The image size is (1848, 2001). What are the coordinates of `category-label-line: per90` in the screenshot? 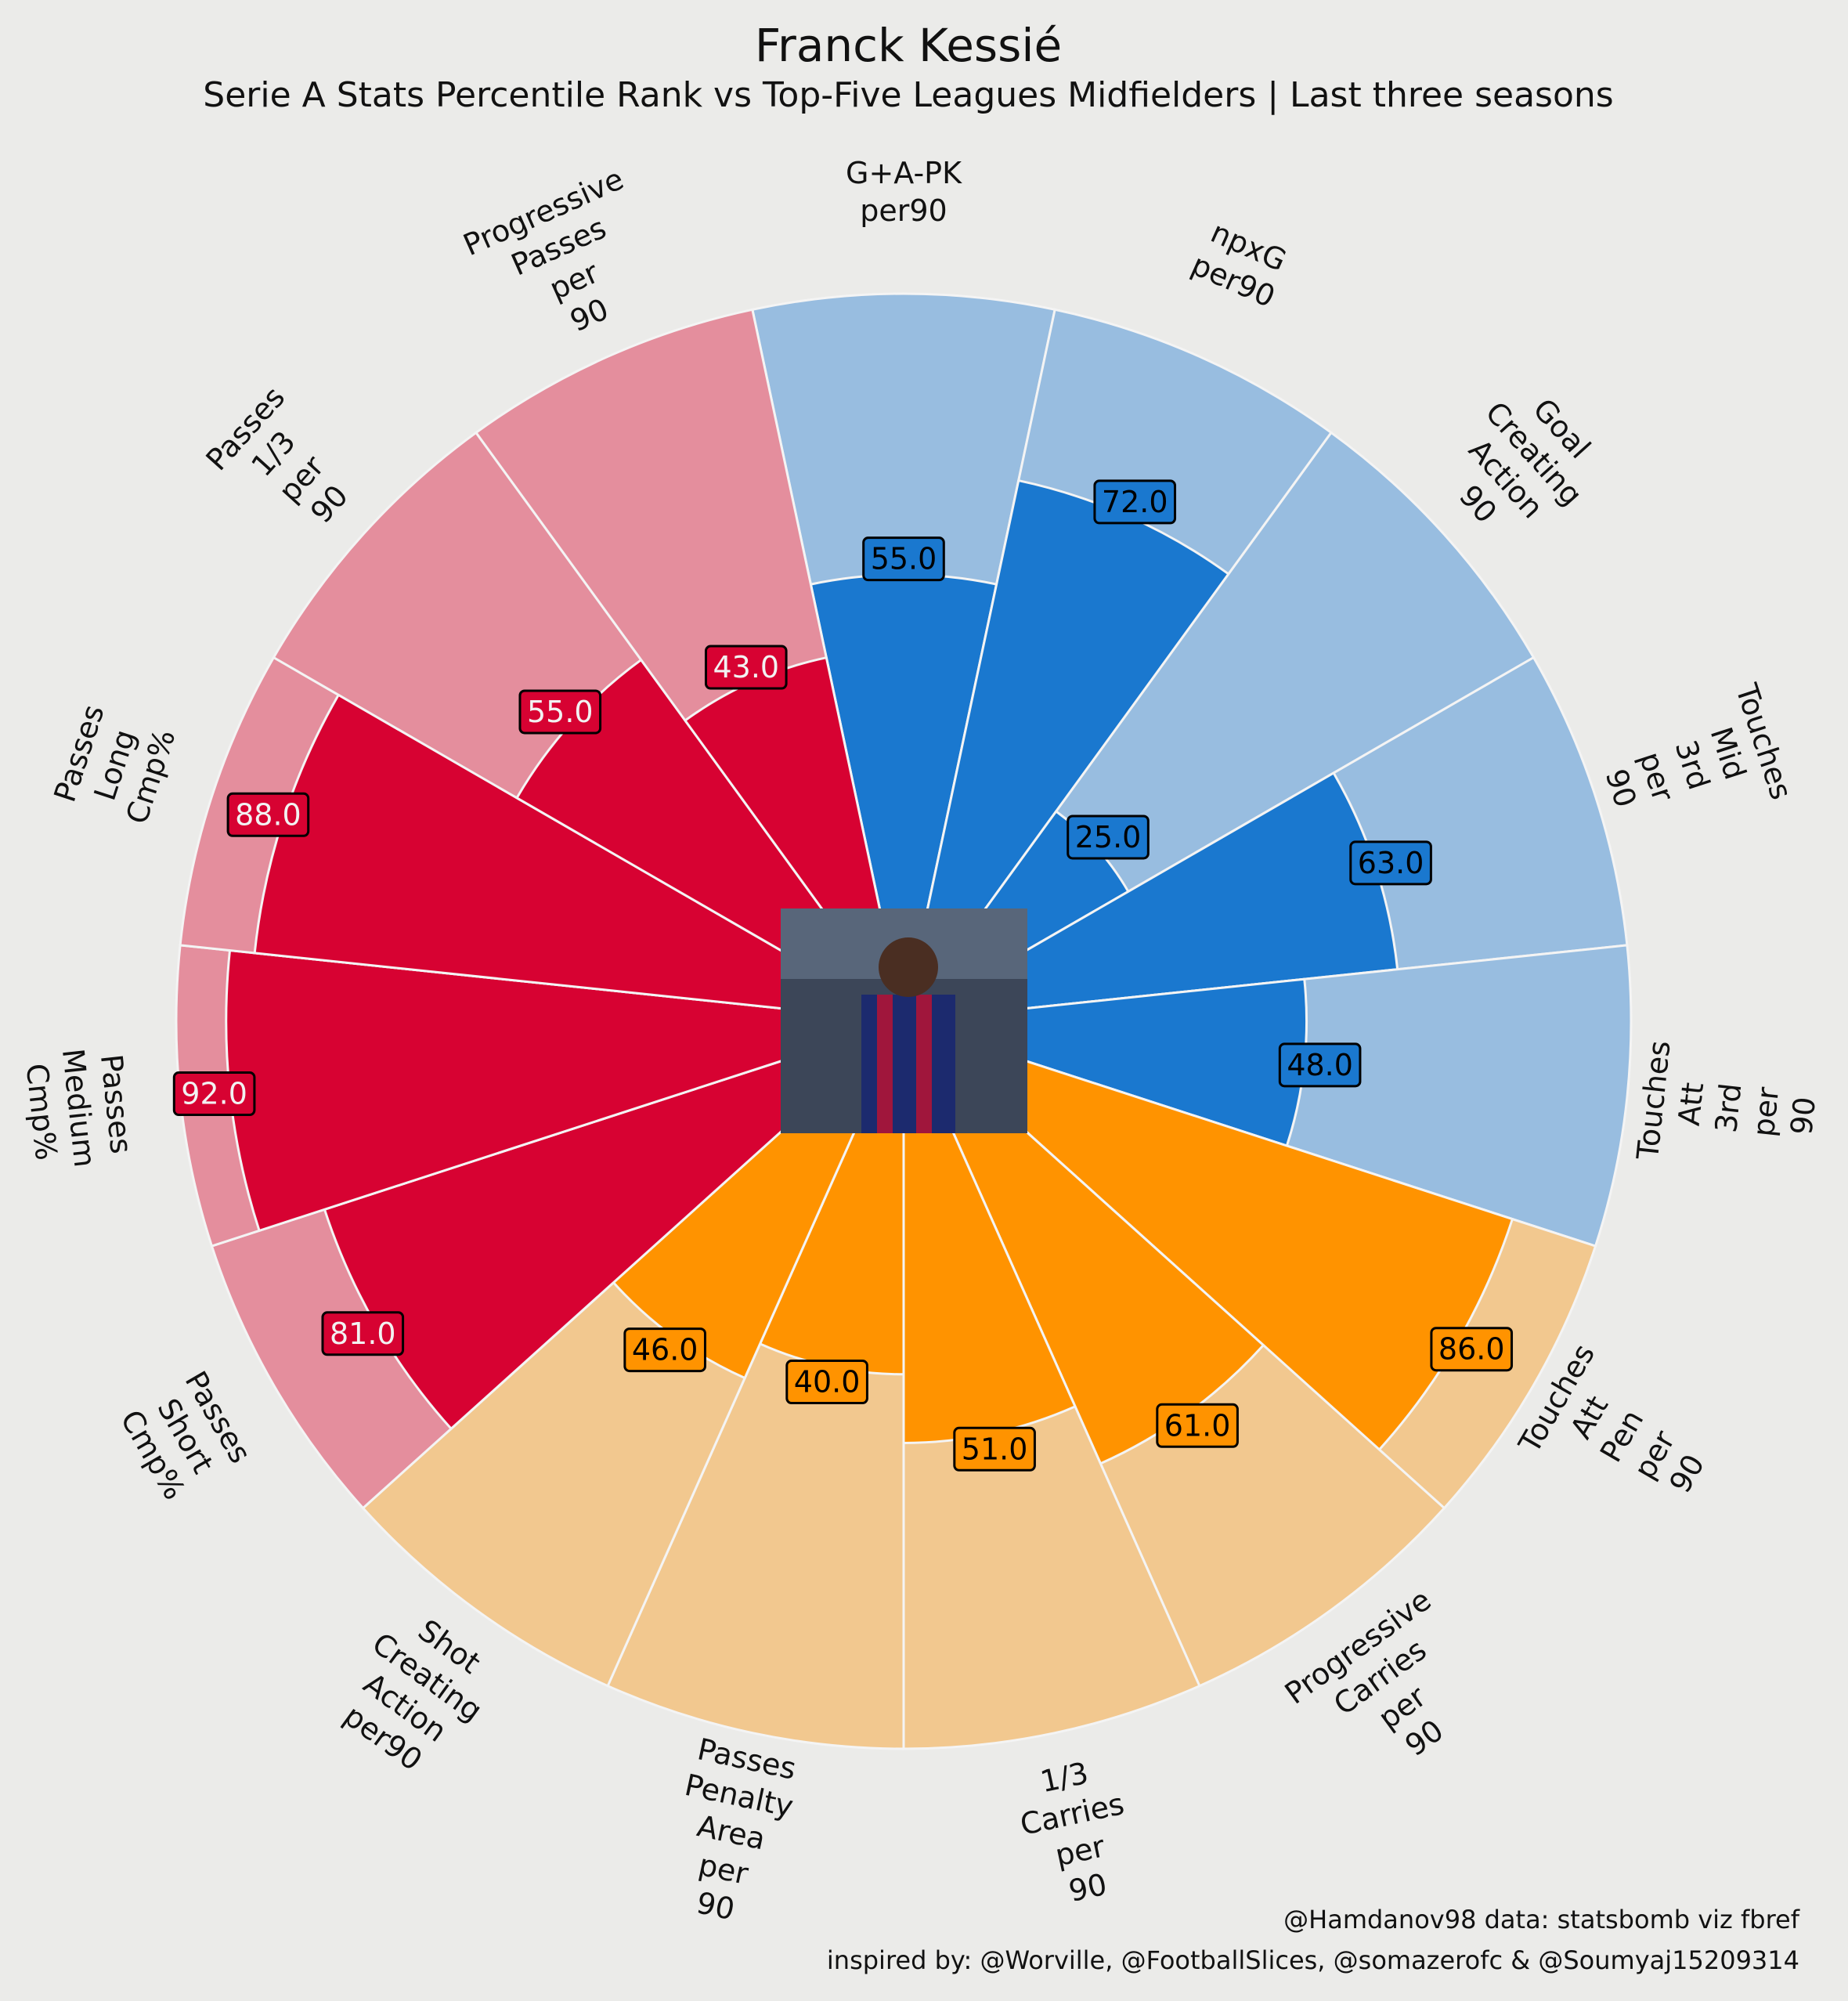 It's located at (903, 211).